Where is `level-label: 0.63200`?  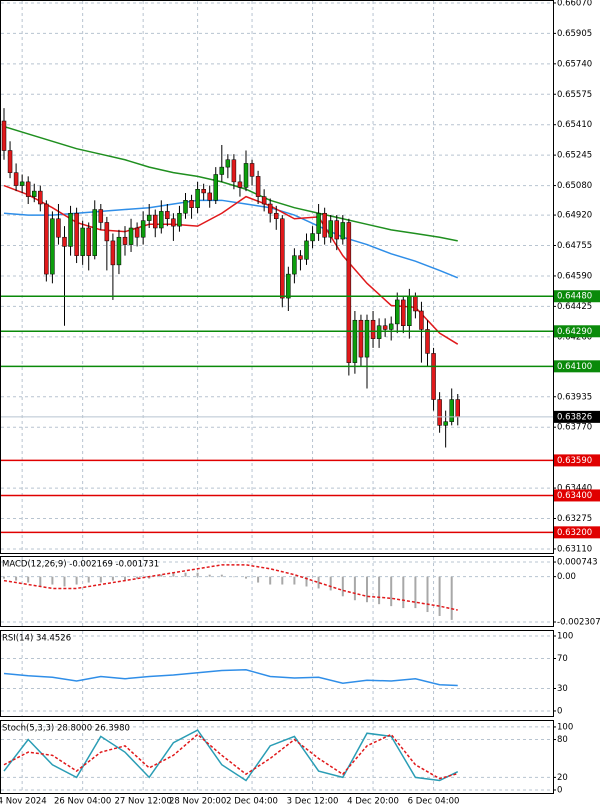
level-label: 0.63200 is located at coordinates (574, 533).